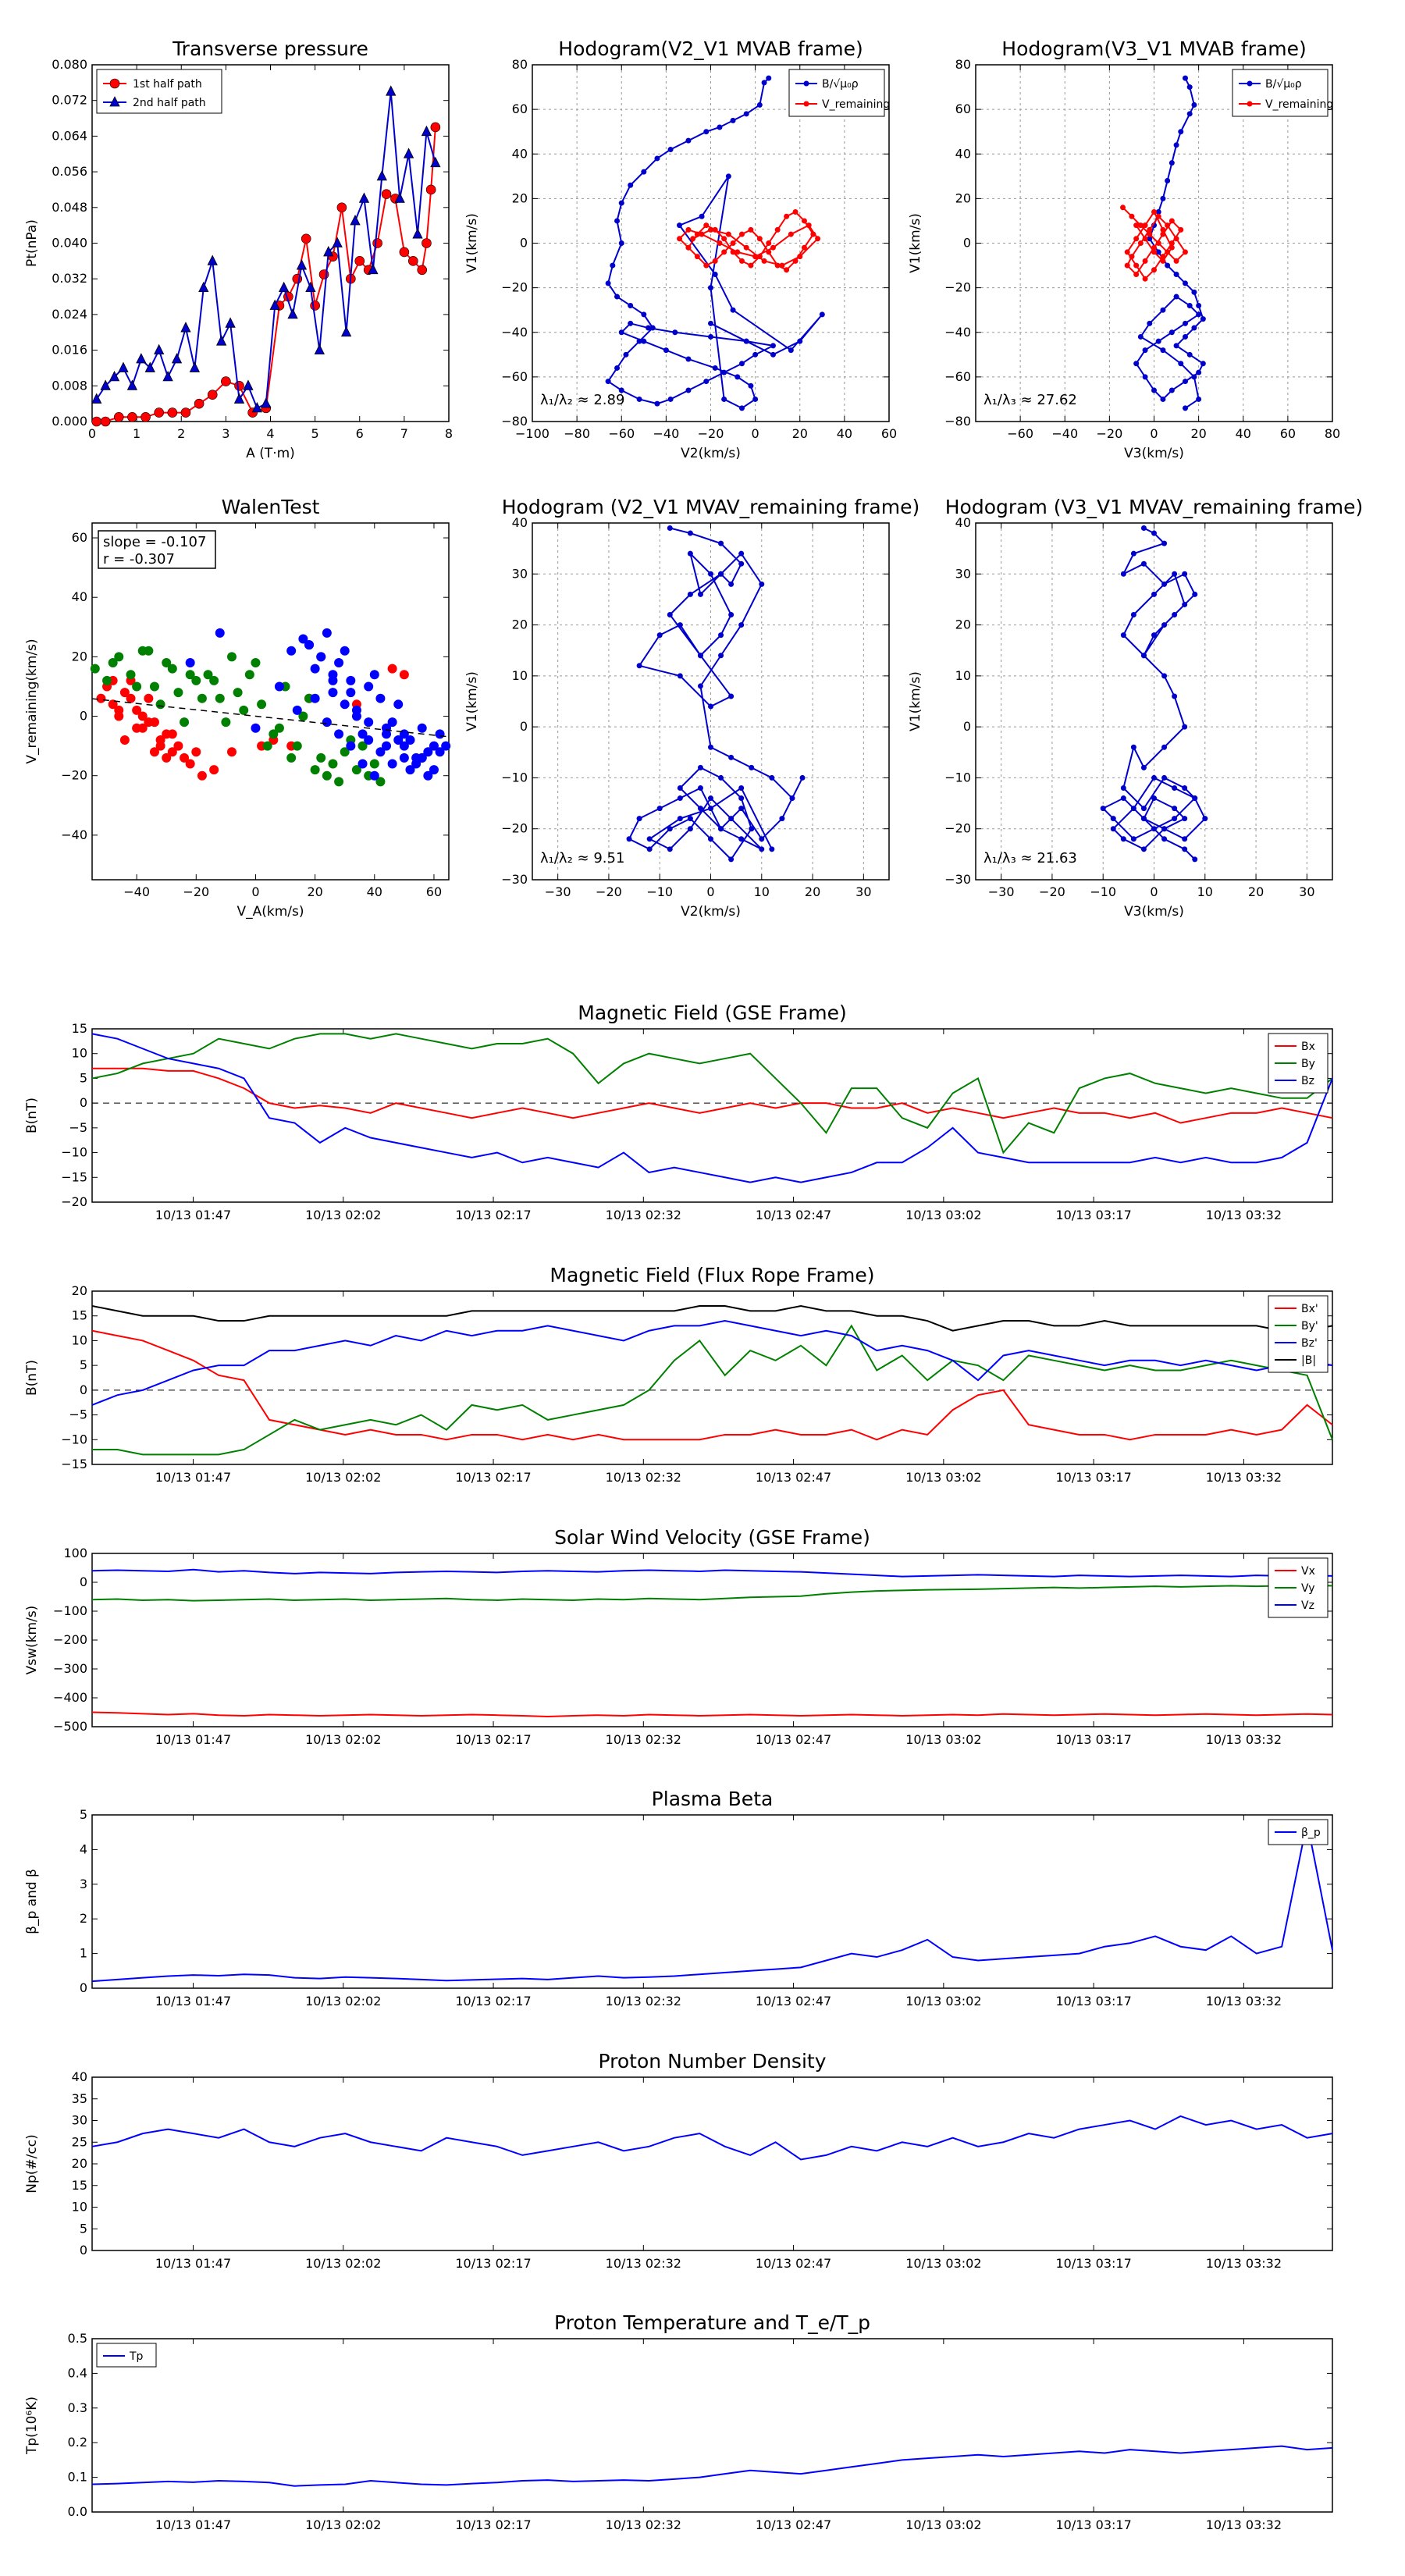 This screenshot has height=2576, width=1405. Describe the element at coordinates (80, 2185) in the screenshot. I see `np-ytick-label: 15` at that location.